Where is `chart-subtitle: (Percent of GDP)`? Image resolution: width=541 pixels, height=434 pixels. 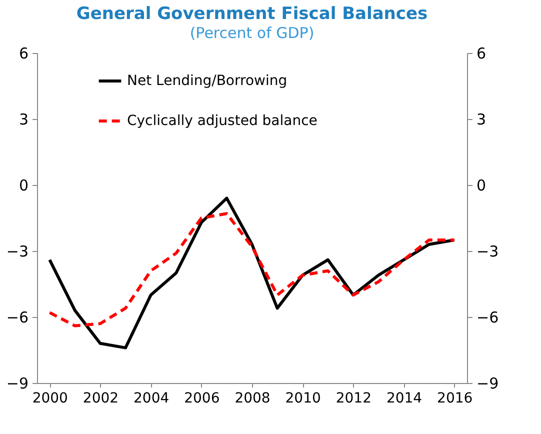 chart-subtitle: (Percent of GDP) is located at coordinates (252, 33).